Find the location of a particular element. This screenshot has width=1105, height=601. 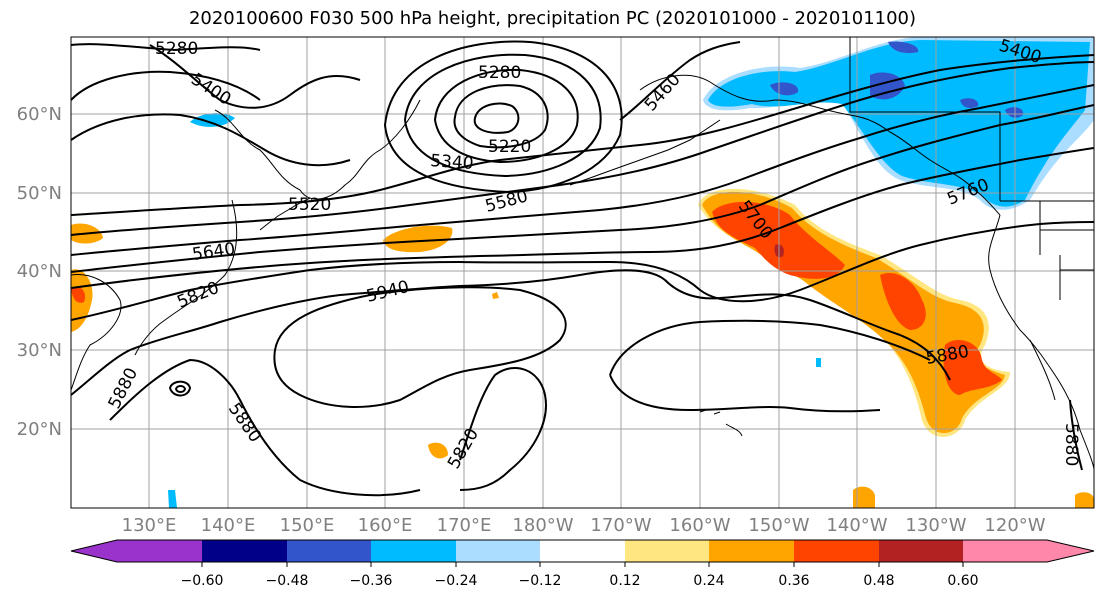

contour-5880-typhoon is located at coordinates (180, 388).